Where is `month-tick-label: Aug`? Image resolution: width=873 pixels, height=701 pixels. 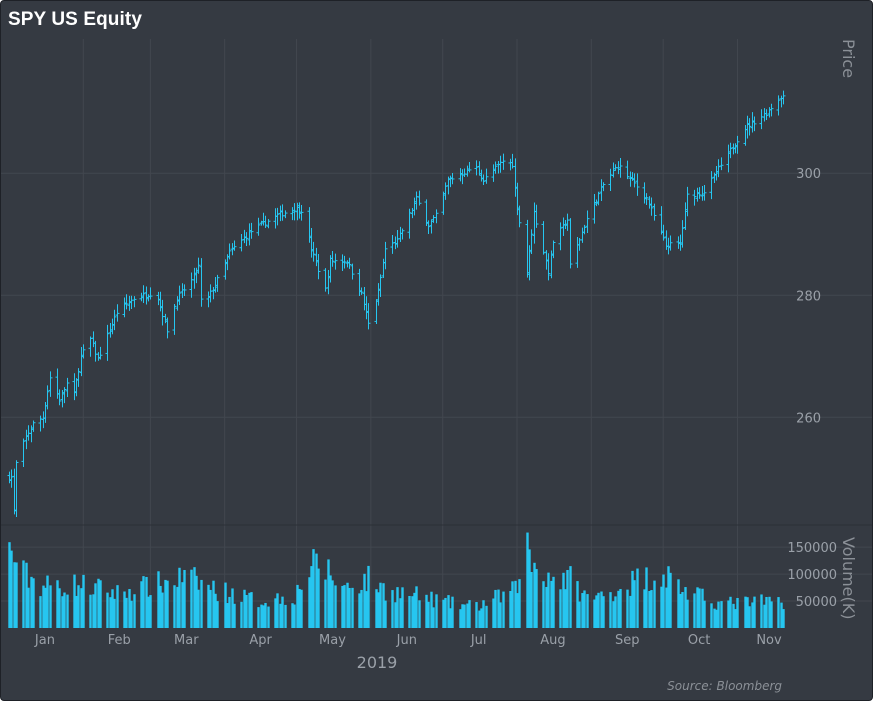 month-tick-label: Aug is located at coordinates (552, 640).